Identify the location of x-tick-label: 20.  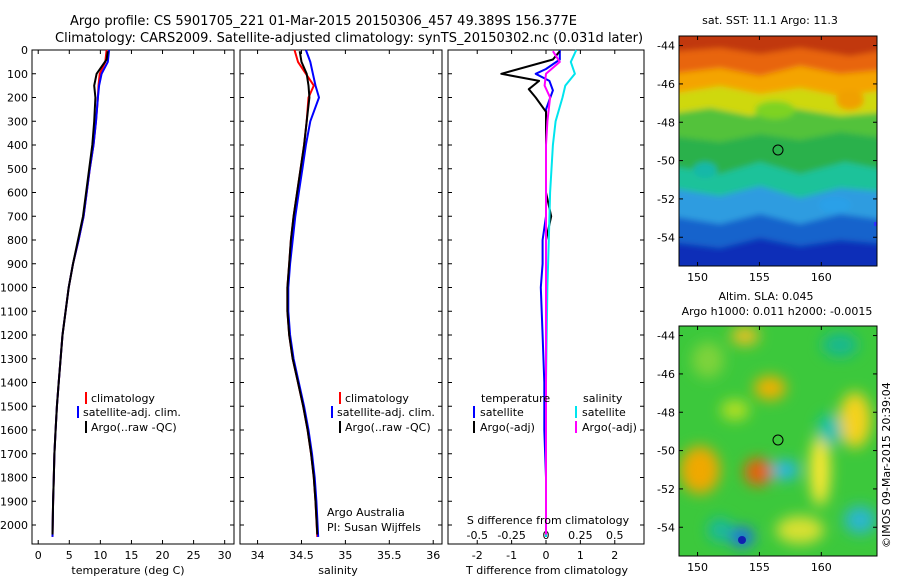
(163, 555).